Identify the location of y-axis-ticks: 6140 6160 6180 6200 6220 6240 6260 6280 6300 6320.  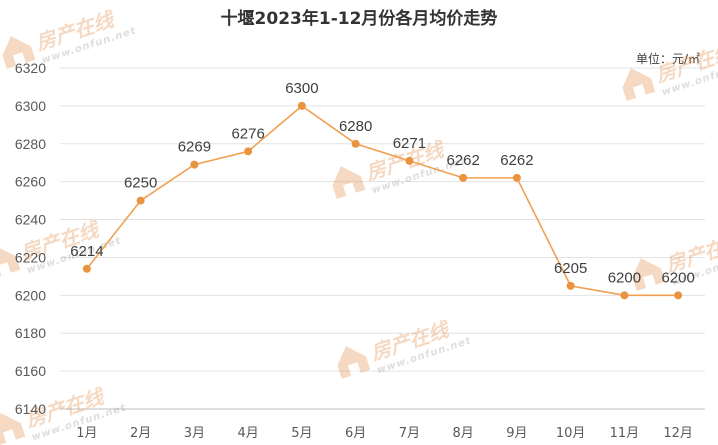
(30, 238).